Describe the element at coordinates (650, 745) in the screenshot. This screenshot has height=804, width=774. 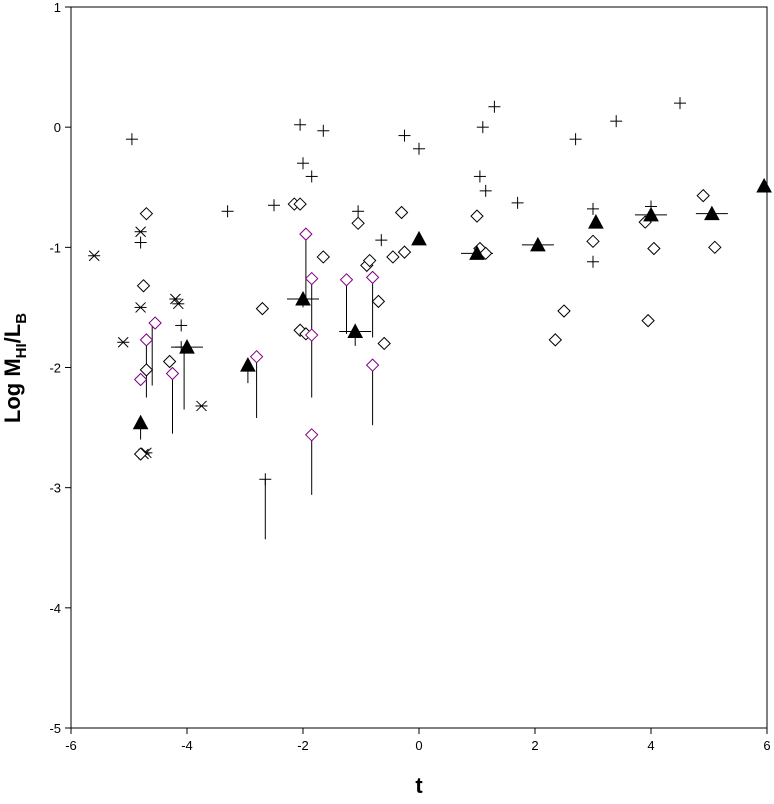
I see `x-tick-label: 4` at that location.